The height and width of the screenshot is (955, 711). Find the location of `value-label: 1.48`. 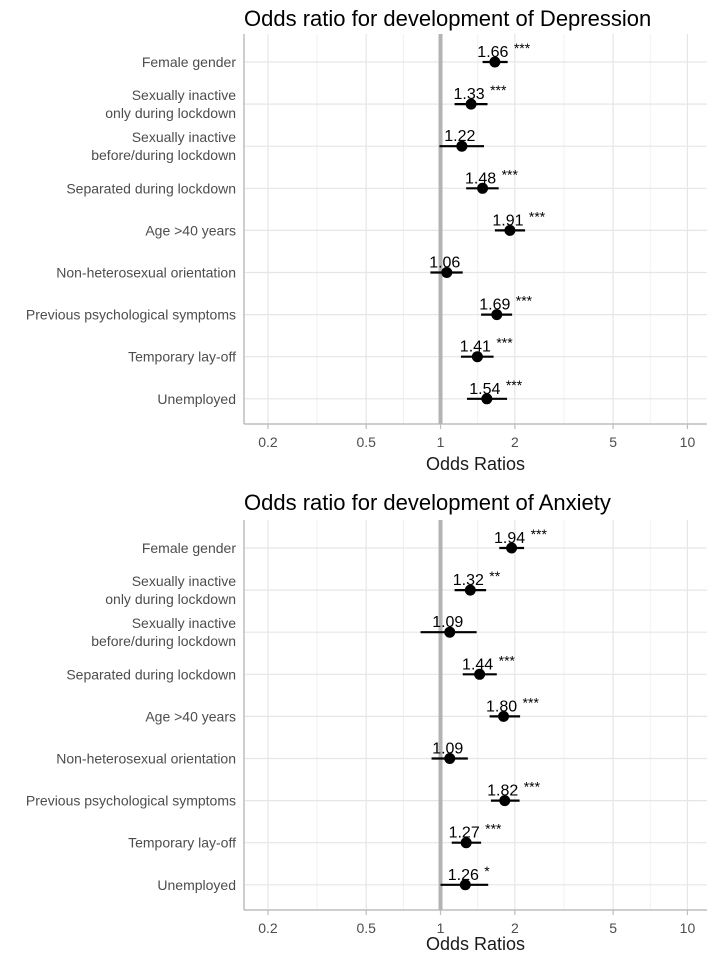

value-label: 1.48 is located at coordinates (480, 178).